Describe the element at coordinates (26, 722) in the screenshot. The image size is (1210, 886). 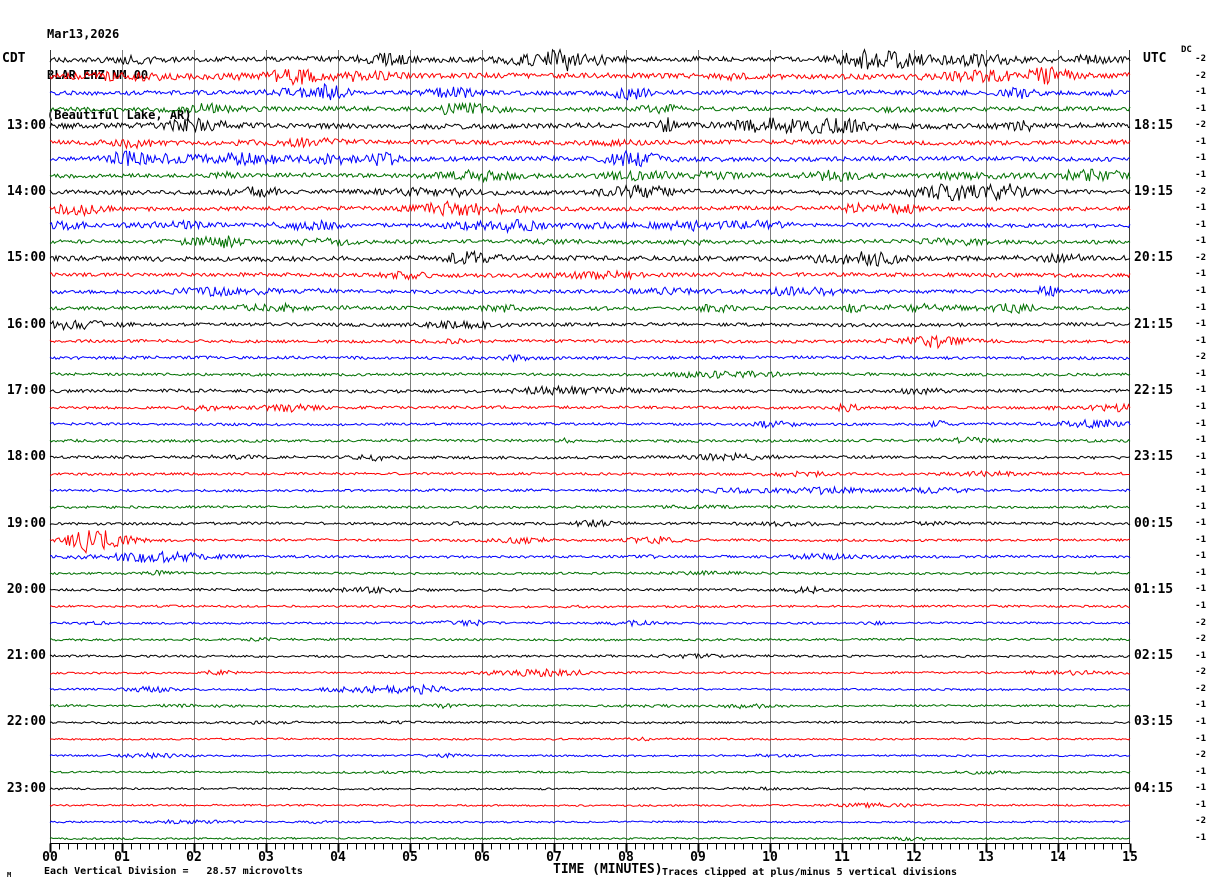
I see `cdt-hour-label: 22:00` at that location.